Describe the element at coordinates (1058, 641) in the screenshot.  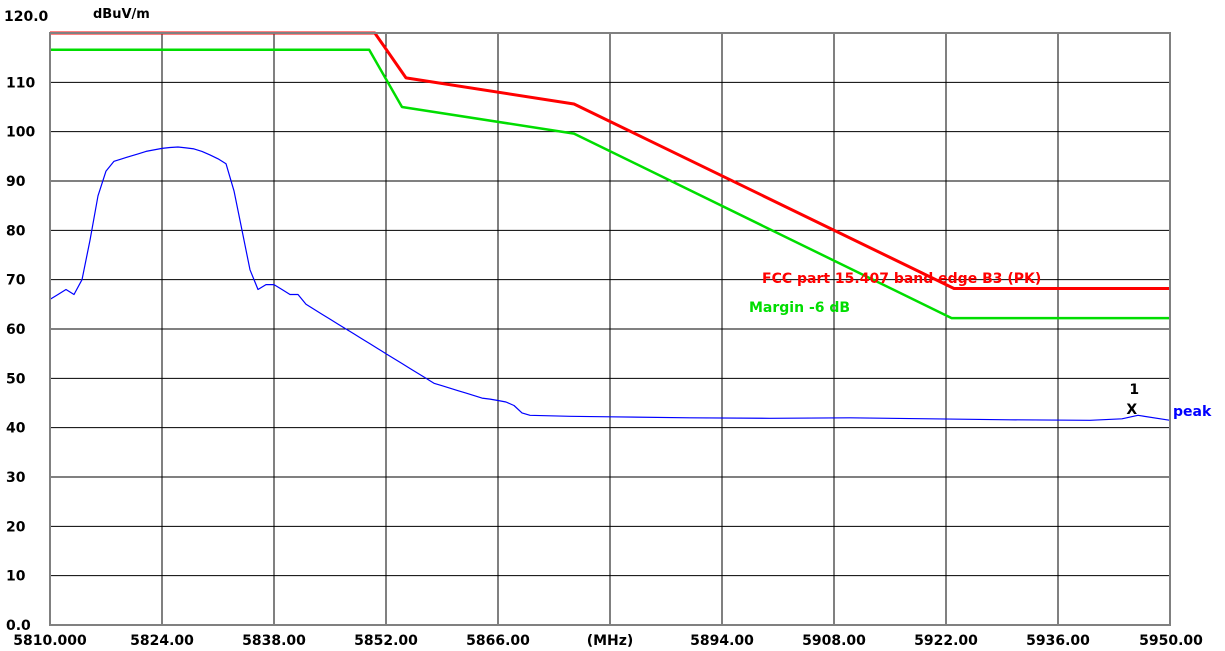
I see `x-tick-label: 5936.00` at that location.